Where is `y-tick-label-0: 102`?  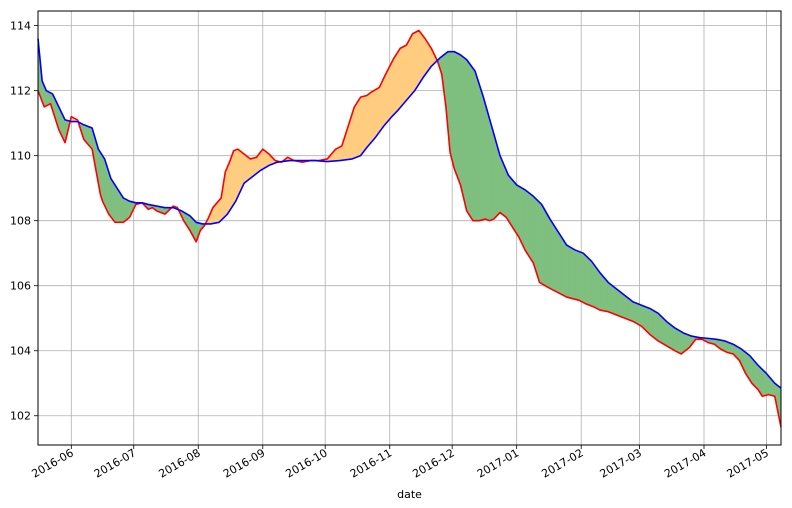 y-tick-label-0: 102 is located at coordinates (20, 416).